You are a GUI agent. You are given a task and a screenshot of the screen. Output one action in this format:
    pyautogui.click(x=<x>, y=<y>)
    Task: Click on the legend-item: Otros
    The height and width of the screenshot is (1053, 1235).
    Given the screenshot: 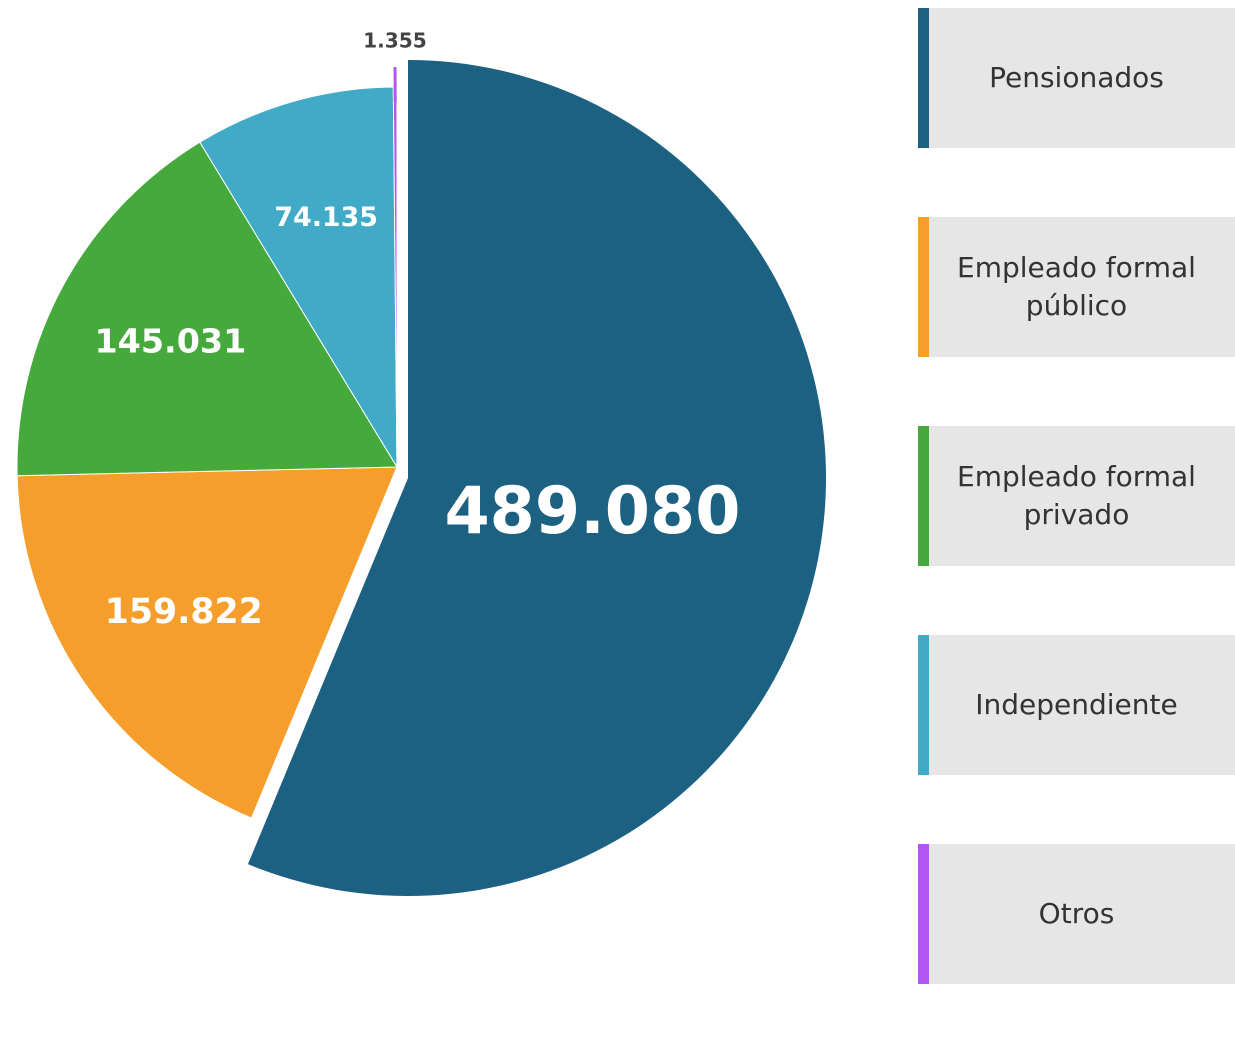 What is the action you would take?
    pyautogui.click(x=1076, y=914)
    